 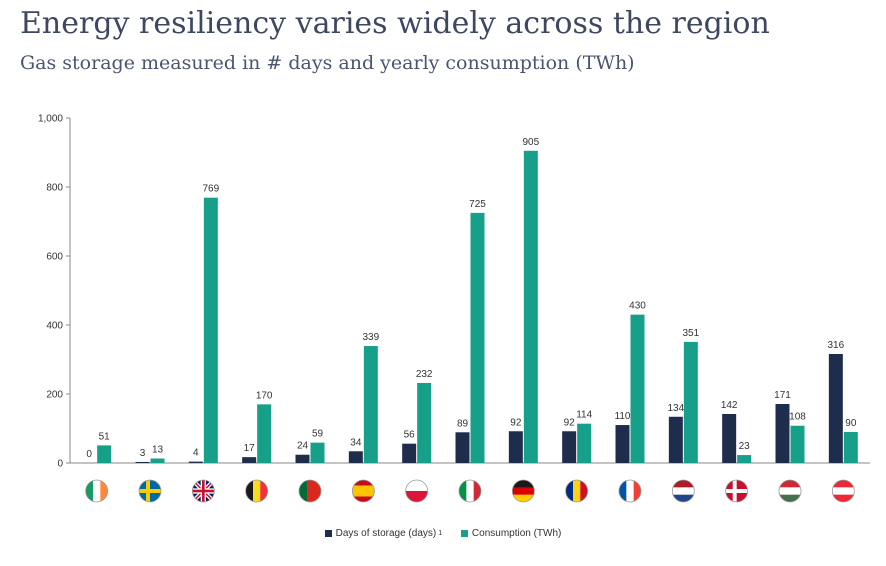 I want to click on data-label-consumption: 769, so click(x=210, y=189).